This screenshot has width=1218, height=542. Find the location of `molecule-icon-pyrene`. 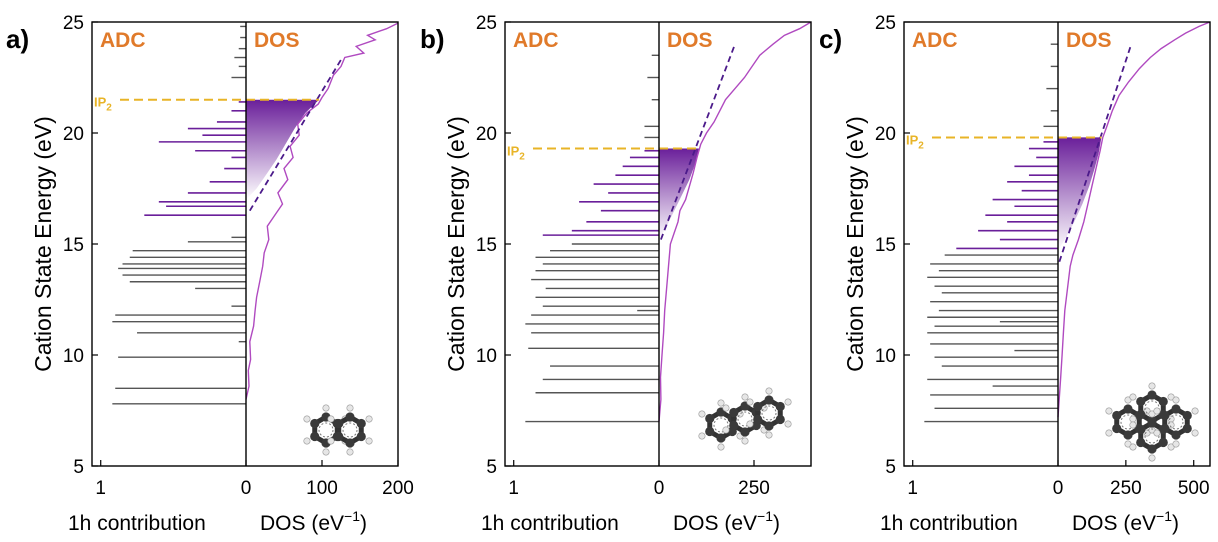

molecule-icon-pyrene is located at coordinates (1152, 422).